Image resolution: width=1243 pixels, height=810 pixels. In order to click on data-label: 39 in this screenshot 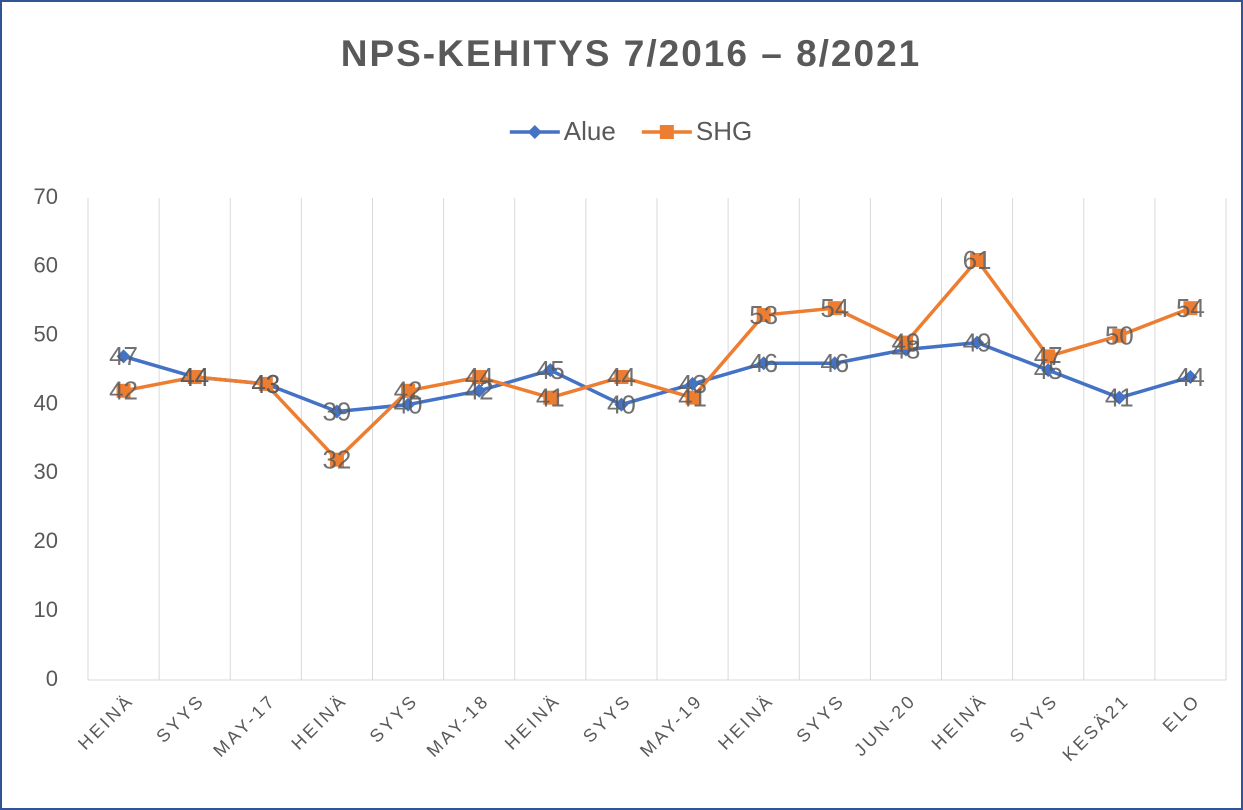, I will do `click(336, 411)`.